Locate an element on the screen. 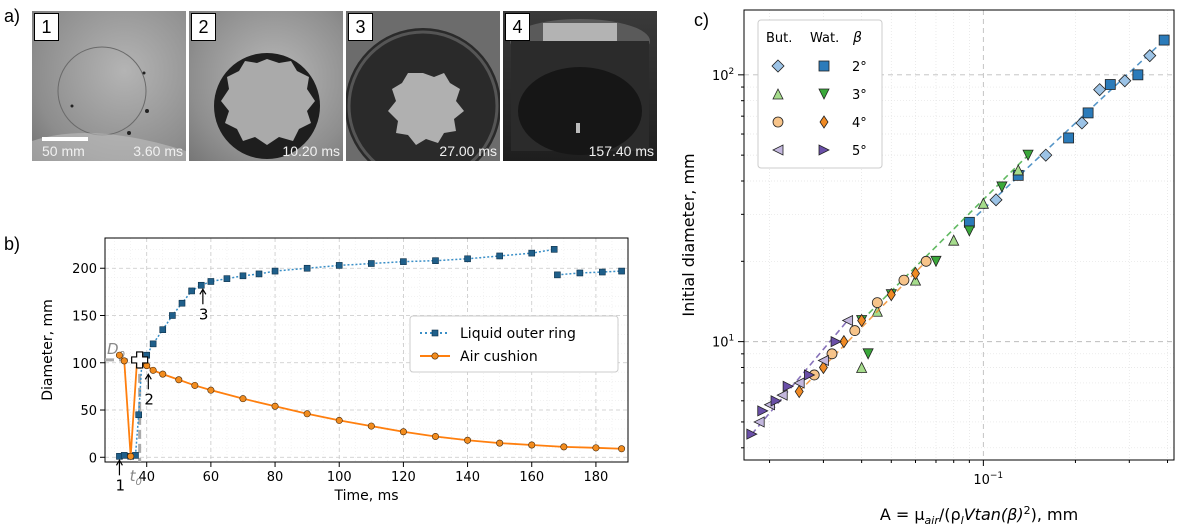 The width and height of the screenshot is (1192, 527). legend-cushion-label: Air cushion is located at coordinates (499, 357).